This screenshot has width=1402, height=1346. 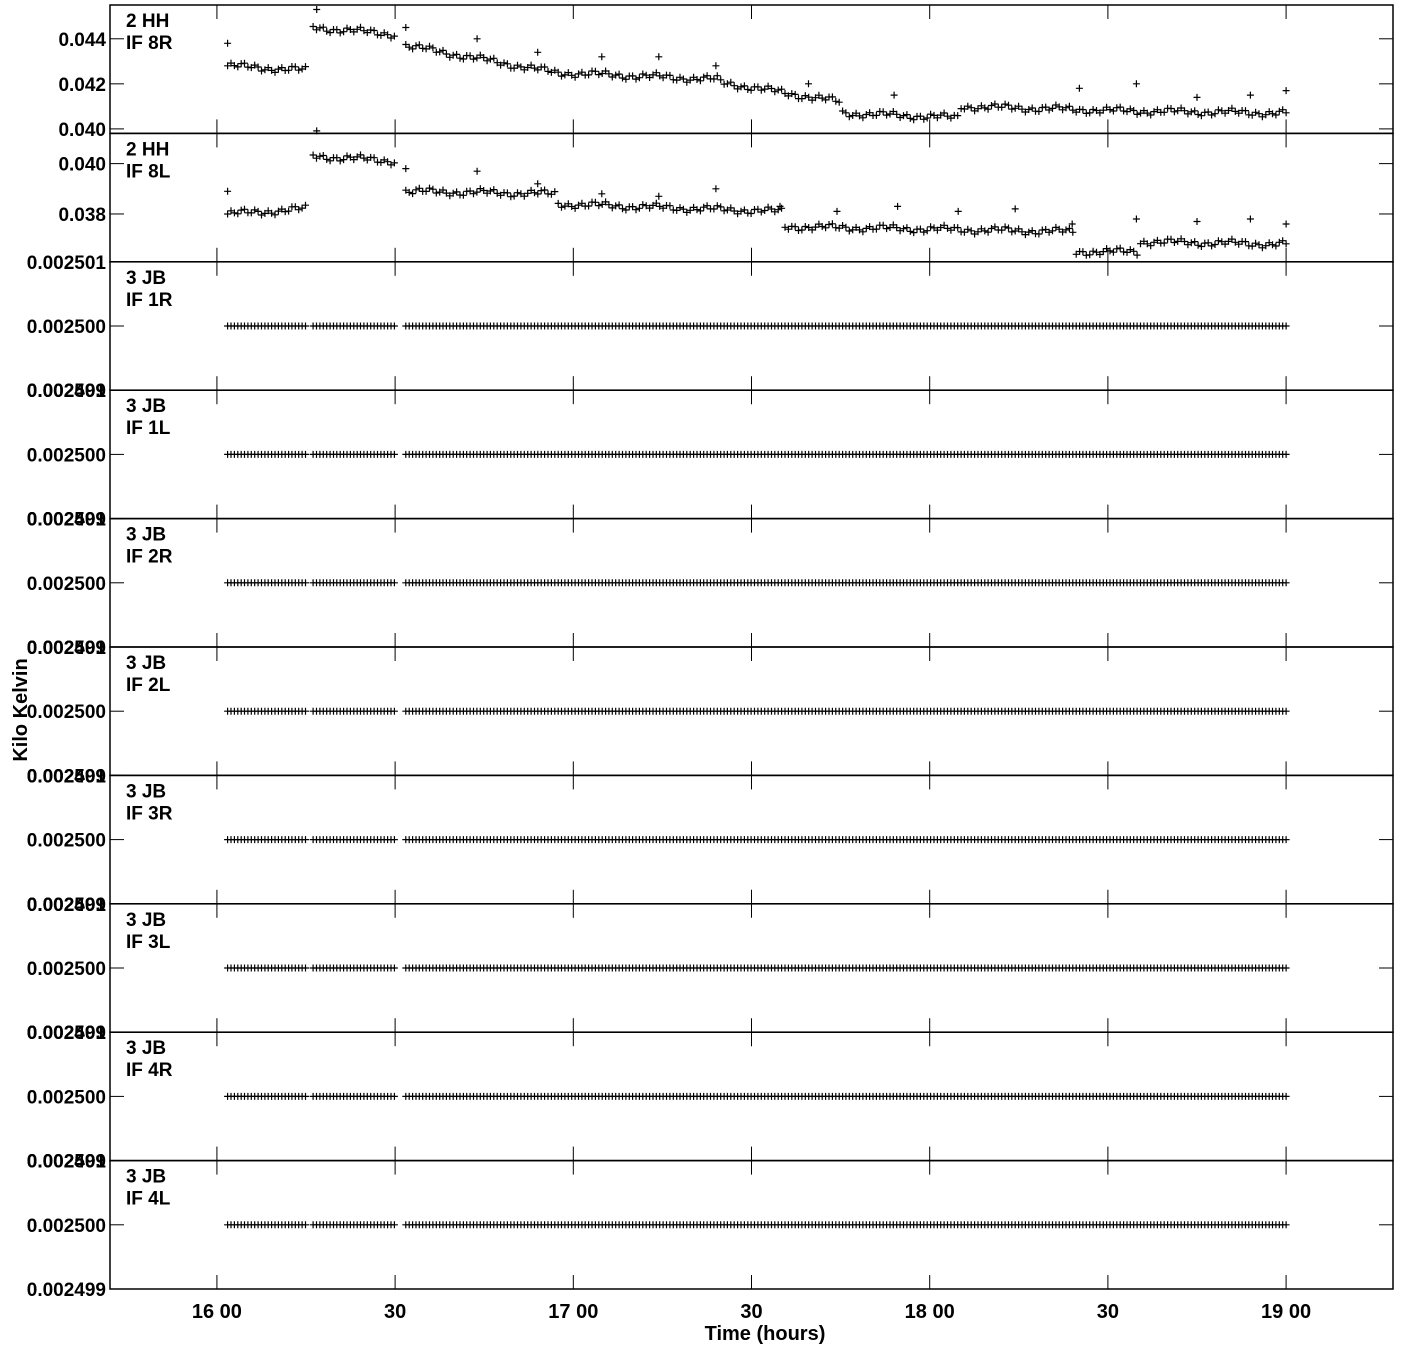 I want to click on y-tick-label: 0.002501, so click(x=67, y=520).